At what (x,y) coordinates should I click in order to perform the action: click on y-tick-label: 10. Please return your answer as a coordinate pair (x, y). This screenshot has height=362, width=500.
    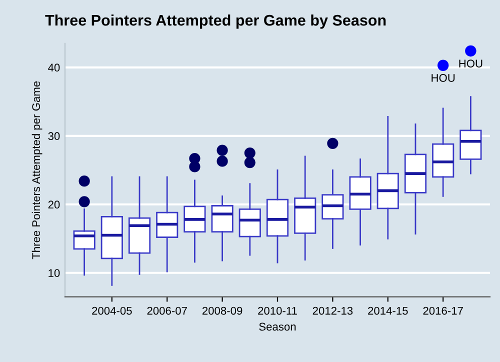
    Looking at the image, I should click on (54, 273).